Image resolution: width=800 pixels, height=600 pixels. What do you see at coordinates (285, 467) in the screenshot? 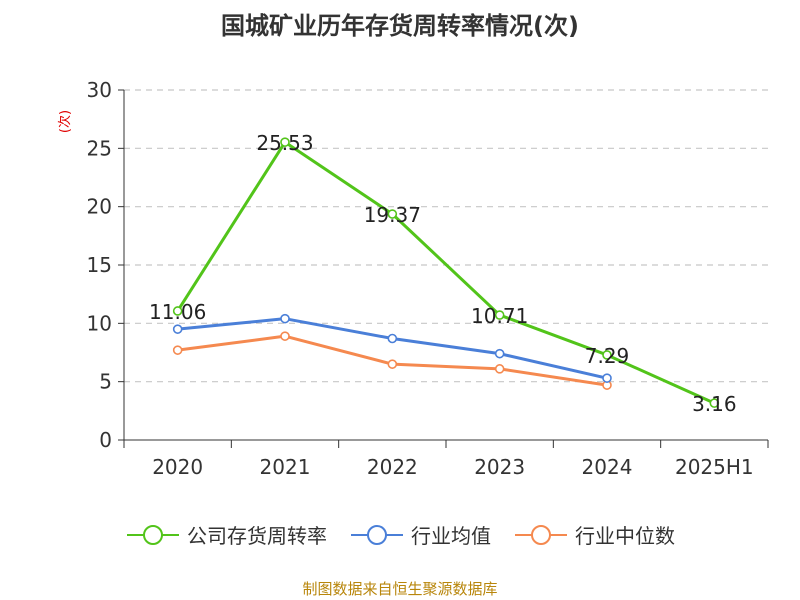
I see `x-tick-label: 2021` at bounding box center [285, 467].